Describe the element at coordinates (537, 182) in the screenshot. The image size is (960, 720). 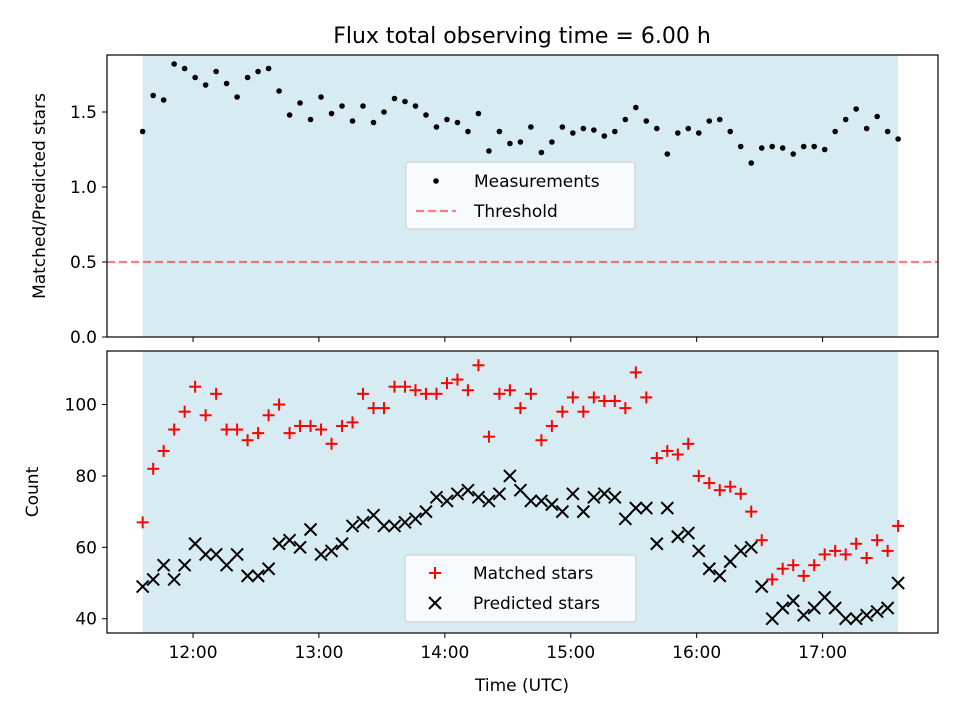
I see `legend-measurements-label: Measurements` at that location.